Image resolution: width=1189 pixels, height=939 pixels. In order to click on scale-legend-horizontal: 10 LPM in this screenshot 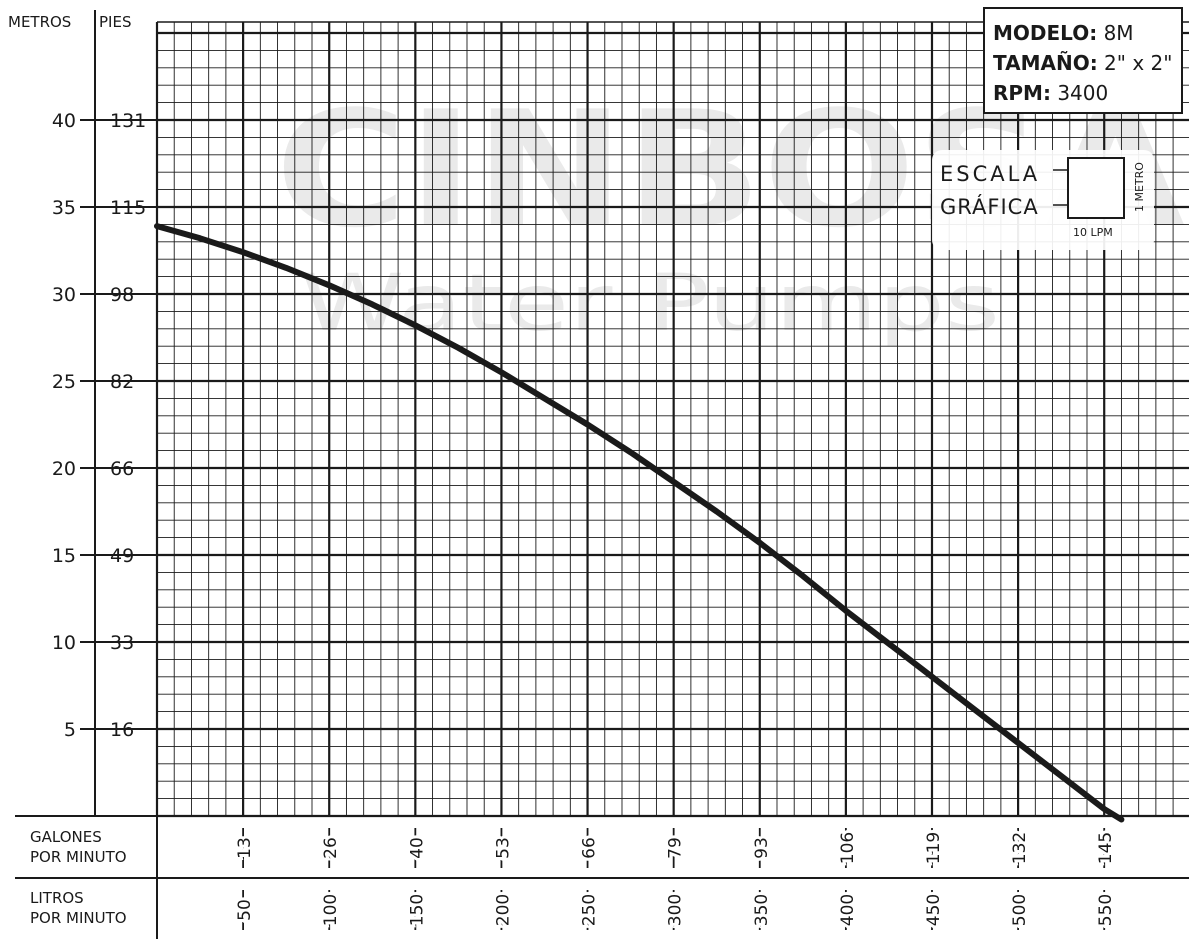, I will do `click(1093, 232)`.